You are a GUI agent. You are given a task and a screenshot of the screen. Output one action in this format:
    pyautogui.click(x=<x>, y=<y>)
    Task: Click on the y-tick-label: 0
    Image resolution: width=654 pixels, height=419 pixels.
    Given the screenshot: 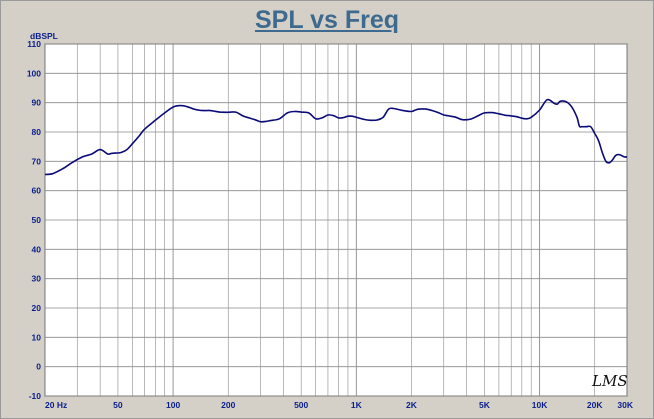 What is the action you would take?
    pyautogui.click(x=38, y=367)
    